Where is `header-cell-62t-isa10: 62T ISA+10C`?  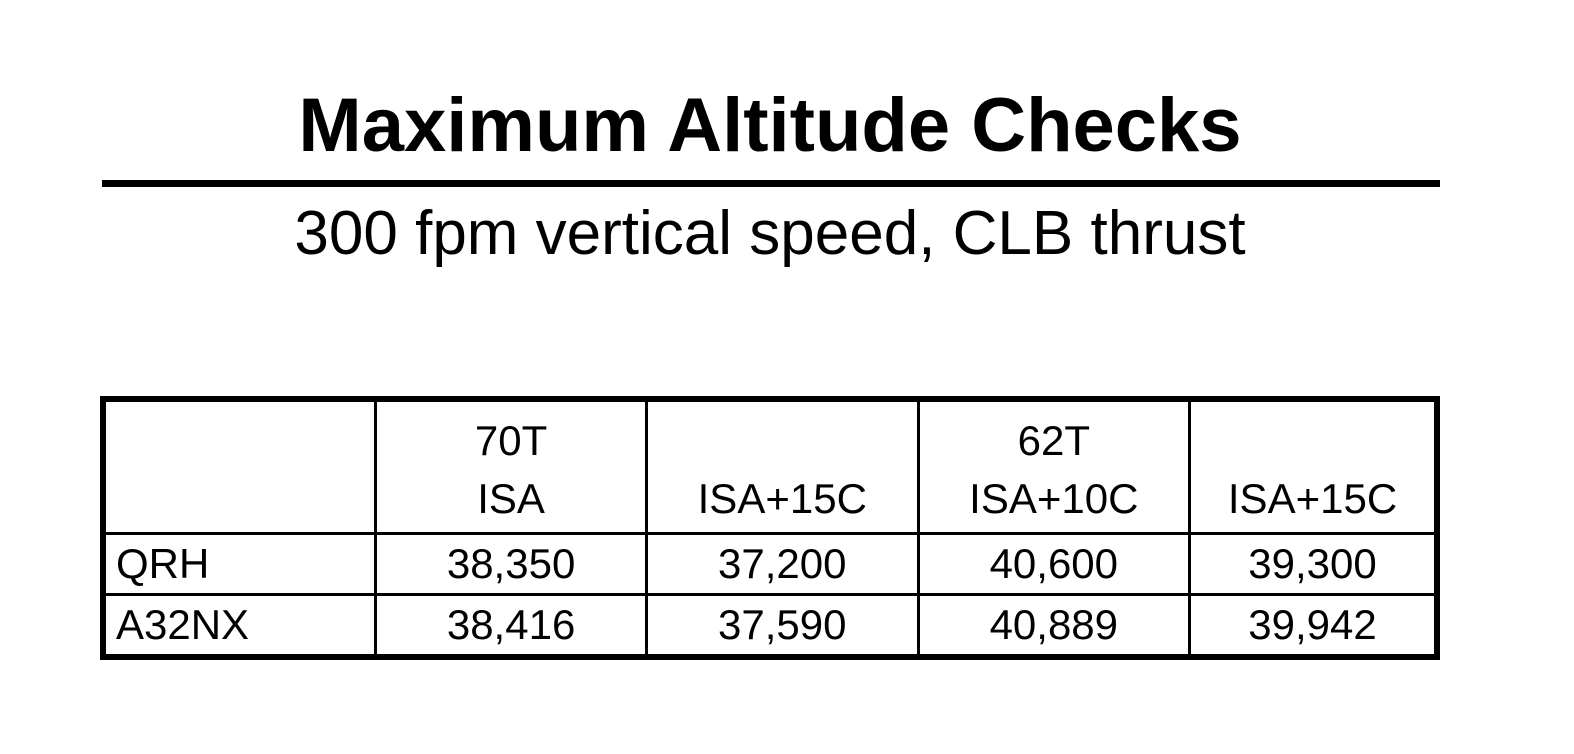
header-cell-62t-isa10: 62T ISA+10C is located at coordinates (1054, 466).